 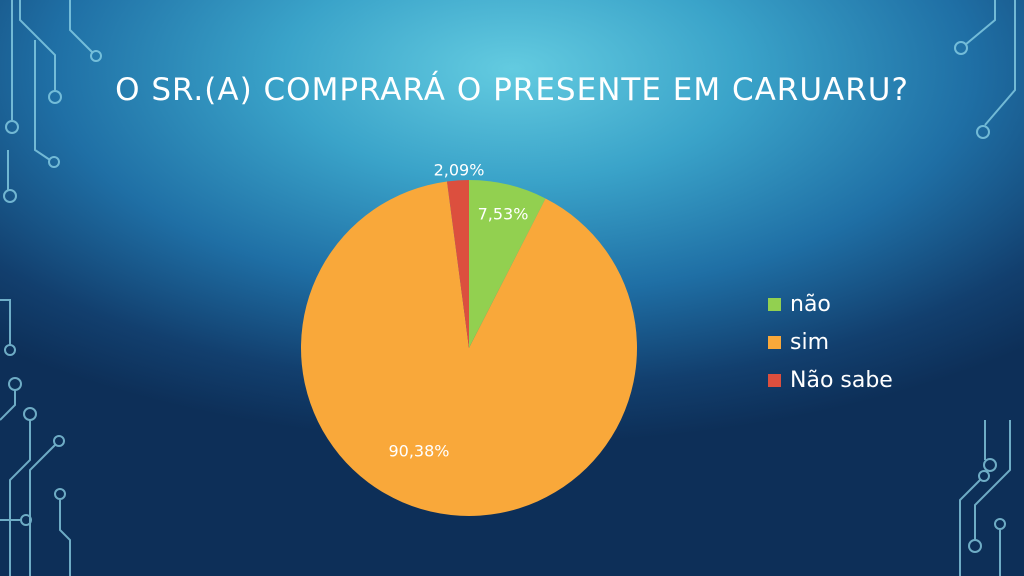 What do you see at coordinates (503, 214) in the screenshot?
I see `data-label-nao: 7,53%` at bounding box center [503, 214].